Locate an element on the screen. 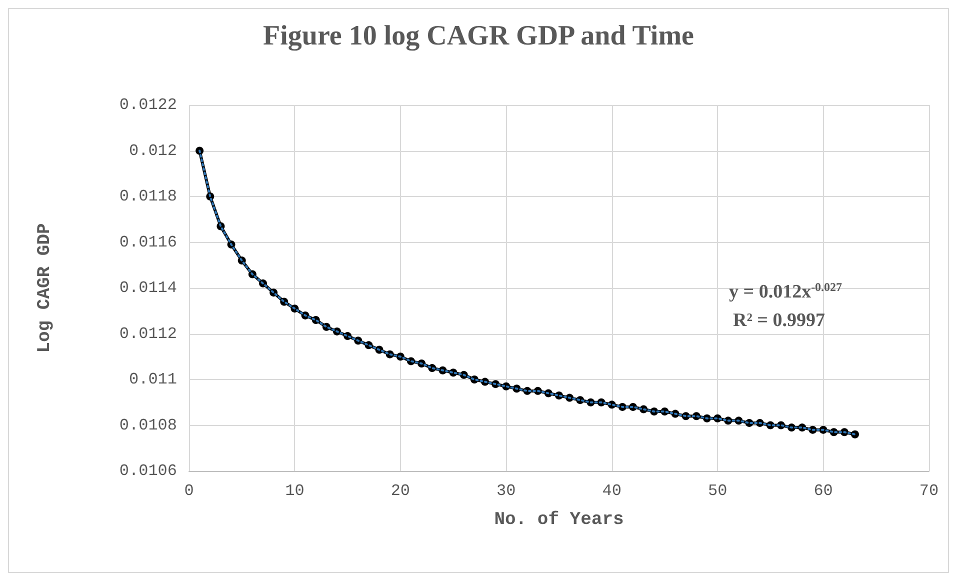 This screenshot has width=957, height=581. annotation: R² = 0.9997 is located at coordinates (779, 320).